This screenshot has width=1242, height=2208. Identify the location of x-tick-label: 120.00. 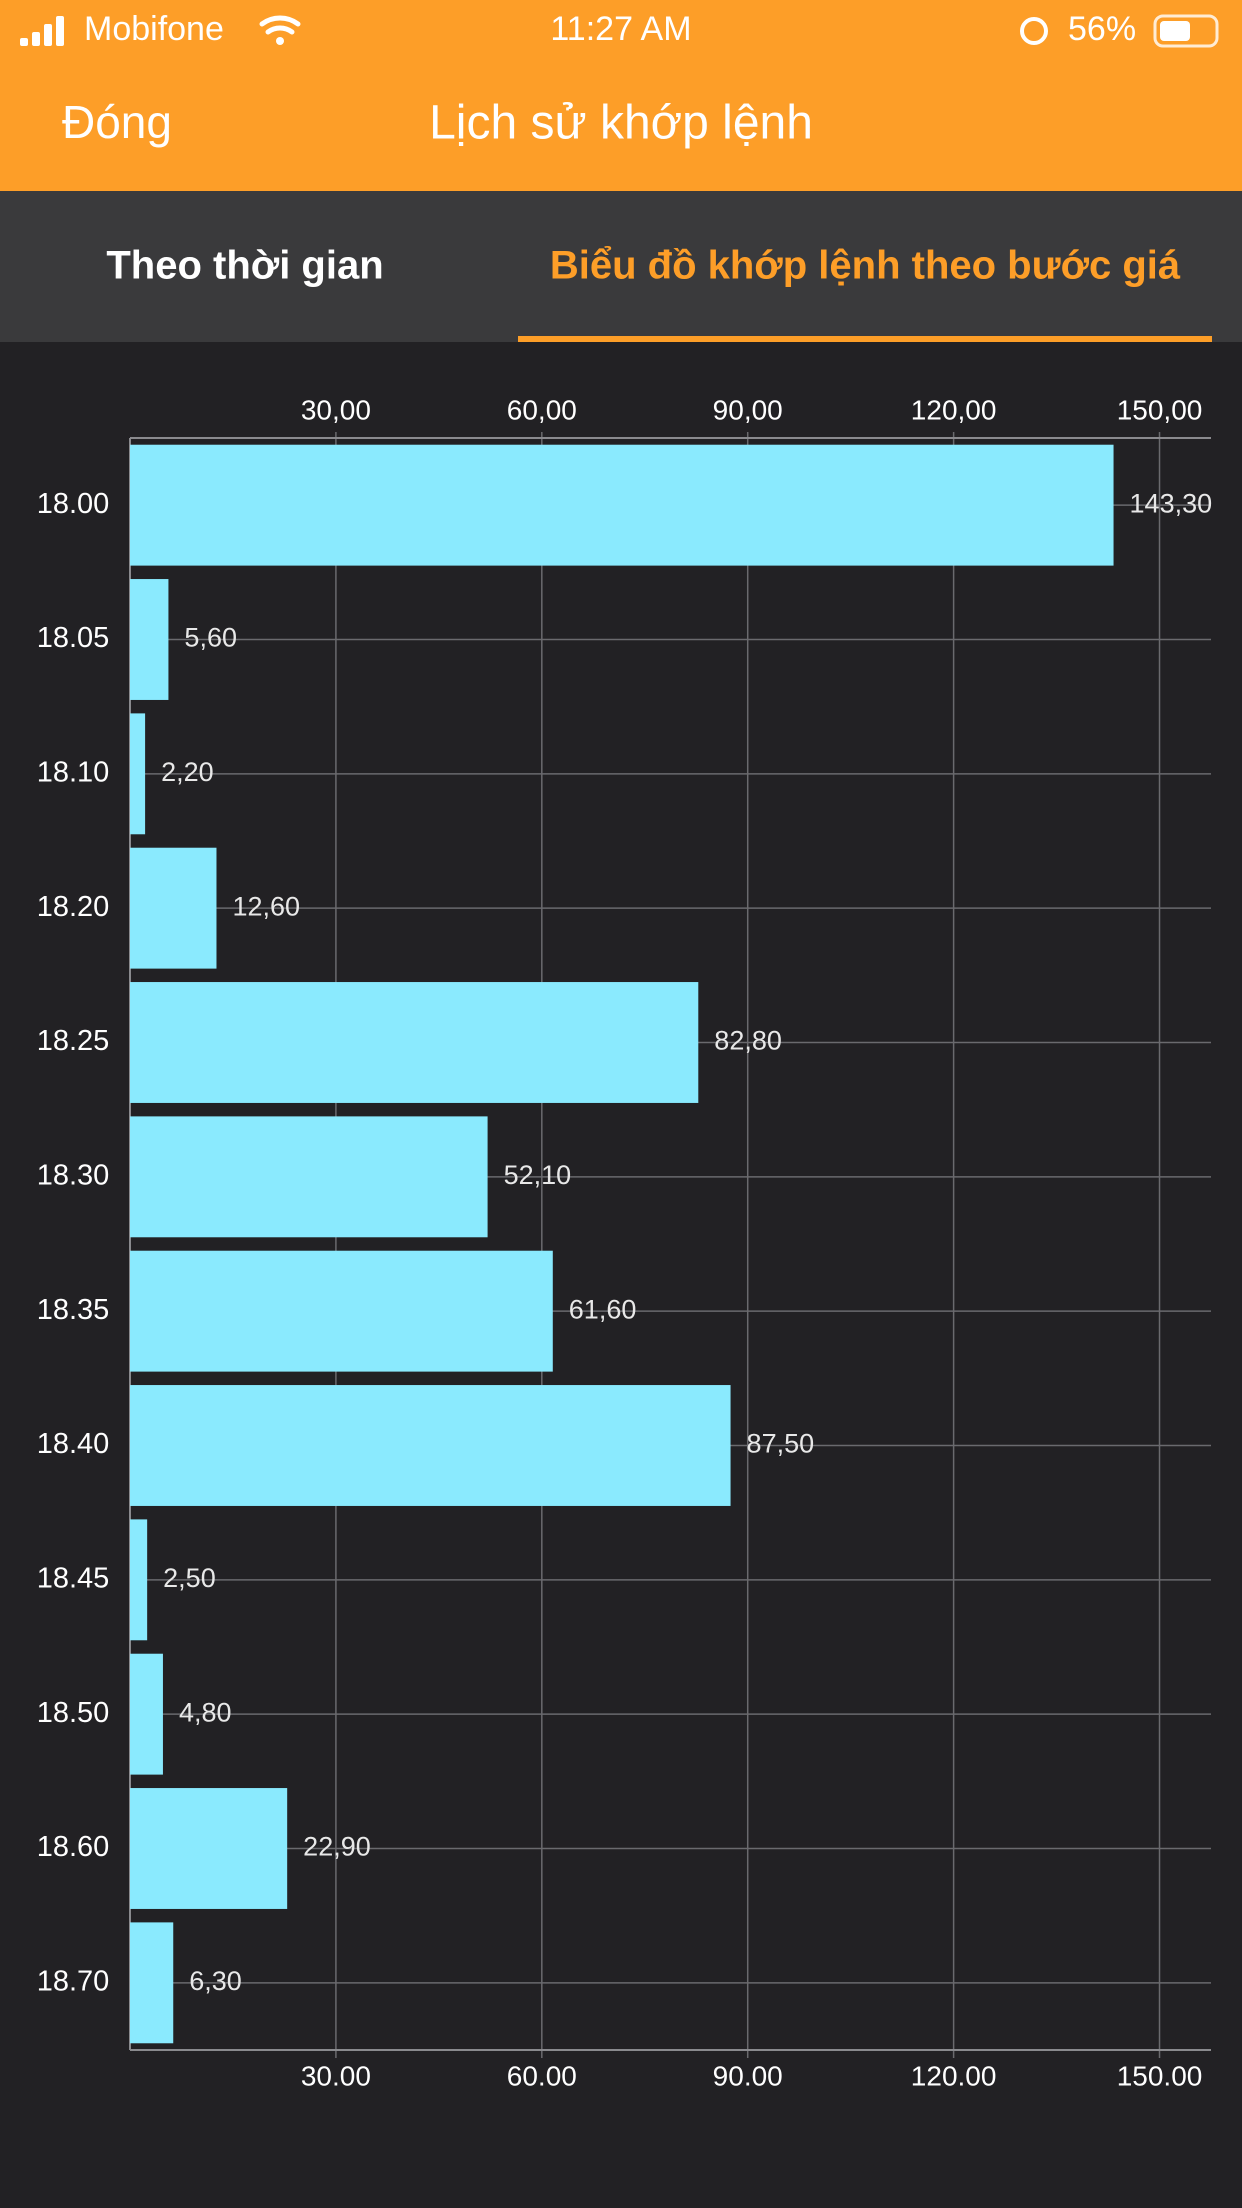
(954, 2075).